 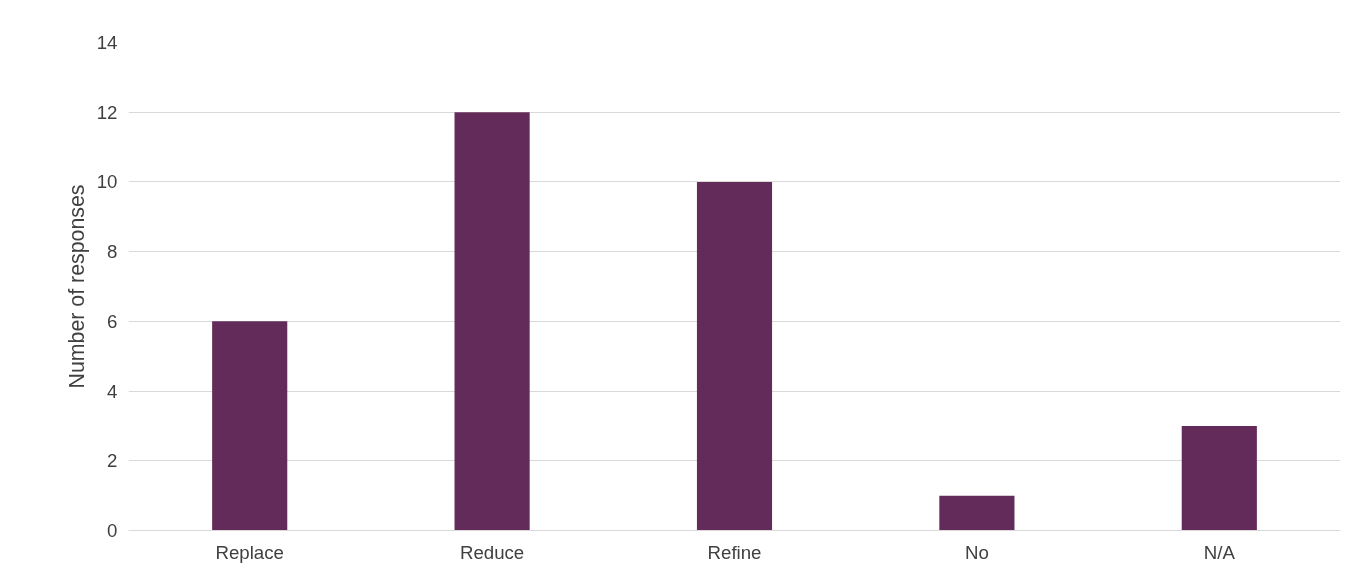 I want to click on x-tick-label: No, so click(x=976, y=552).